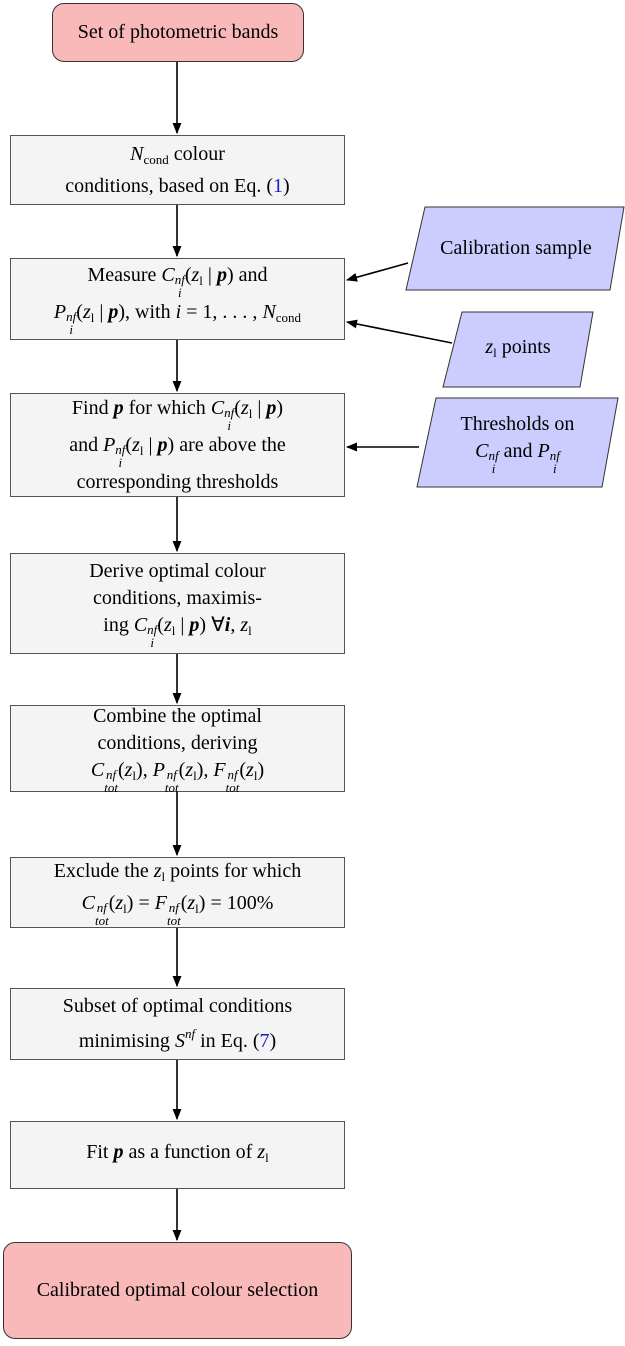  I want to click on text-run: in Eq. (, so click(227, 1041).